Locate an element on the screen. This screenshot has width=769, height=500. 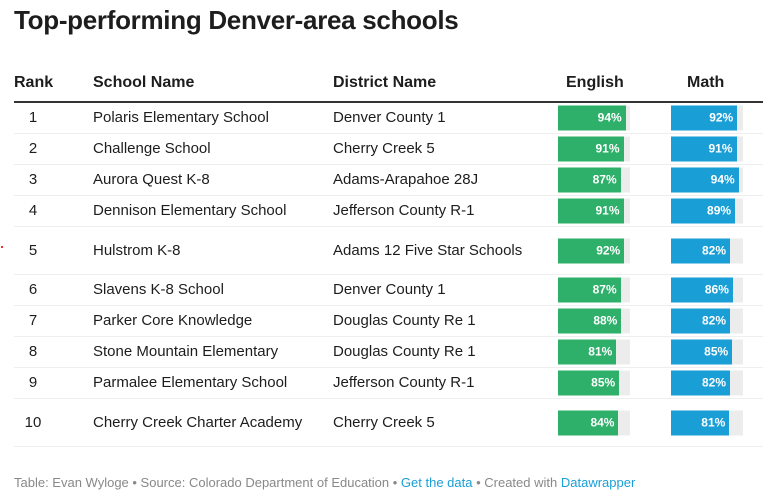
english-bar-track: 84% is located at coordinates (594, 422).